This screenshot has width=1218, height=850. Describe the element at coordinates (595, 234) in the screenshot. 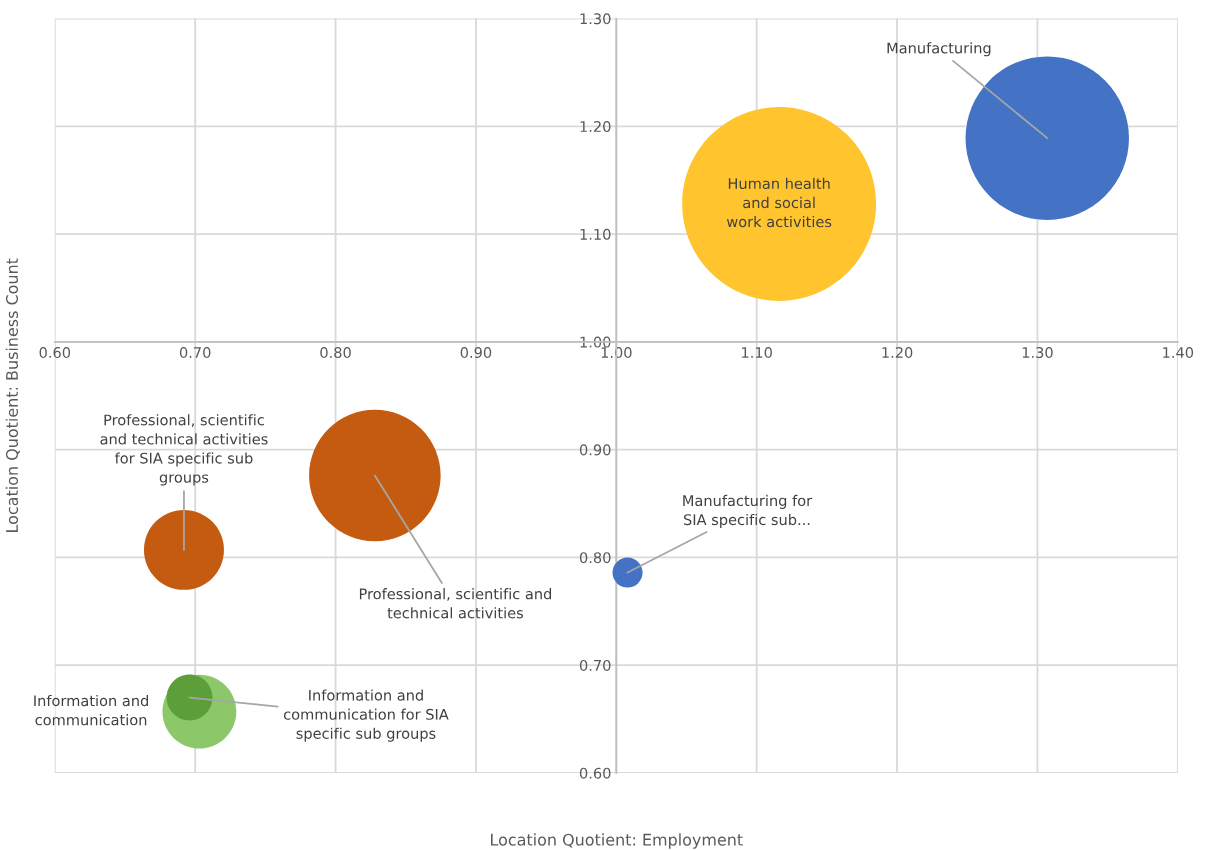

I see `y-tick-label: 1.10` at that location.